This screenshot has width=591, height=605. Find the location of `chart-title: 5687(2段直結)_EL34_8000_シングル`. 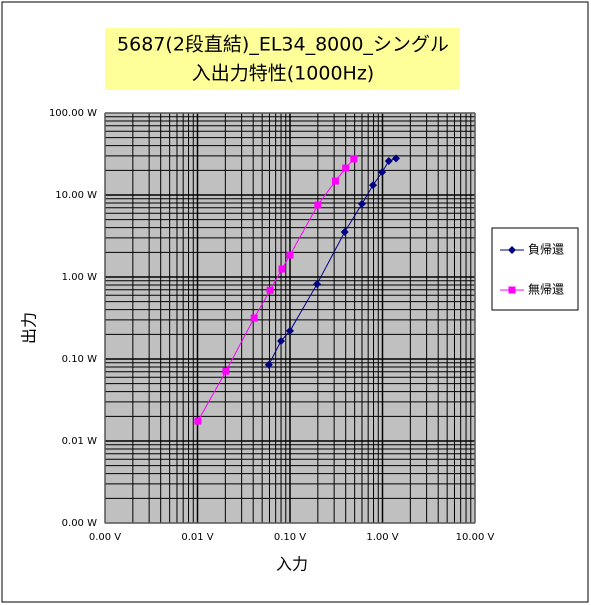

chart-title: 5687(2段直結)_EL34_8000_シングル is located at coordinates (283, 45).